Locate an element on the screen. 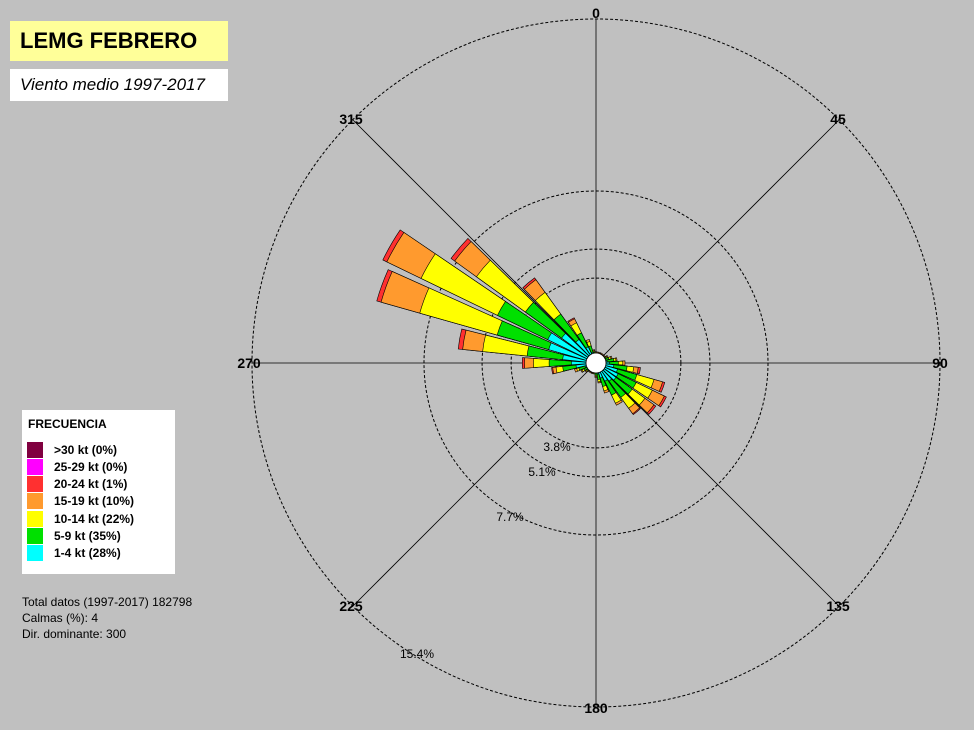  legend-label: 10-14 kt (22%) is located at coordinates (94, 519).